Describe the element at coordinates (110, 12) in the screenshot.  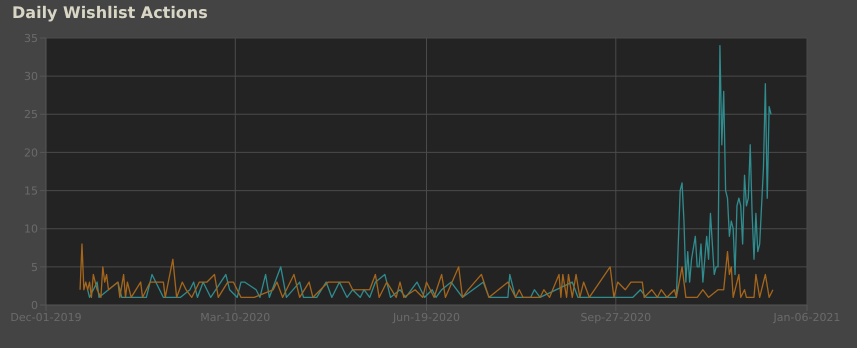
I see `chart-title: Daily Wishlist Actions` at that location.